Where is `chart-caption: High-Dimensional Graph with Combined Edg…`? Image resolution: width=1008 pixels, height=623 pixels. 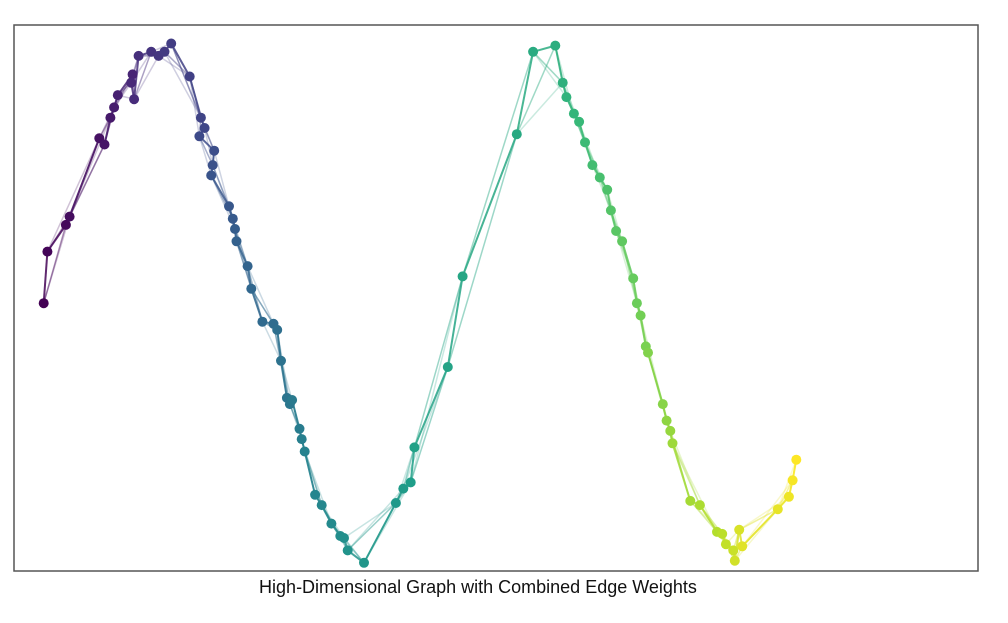 chart-caption: High-Dimensional Graph with Combined Edg… is located at coordinates (478, 587).